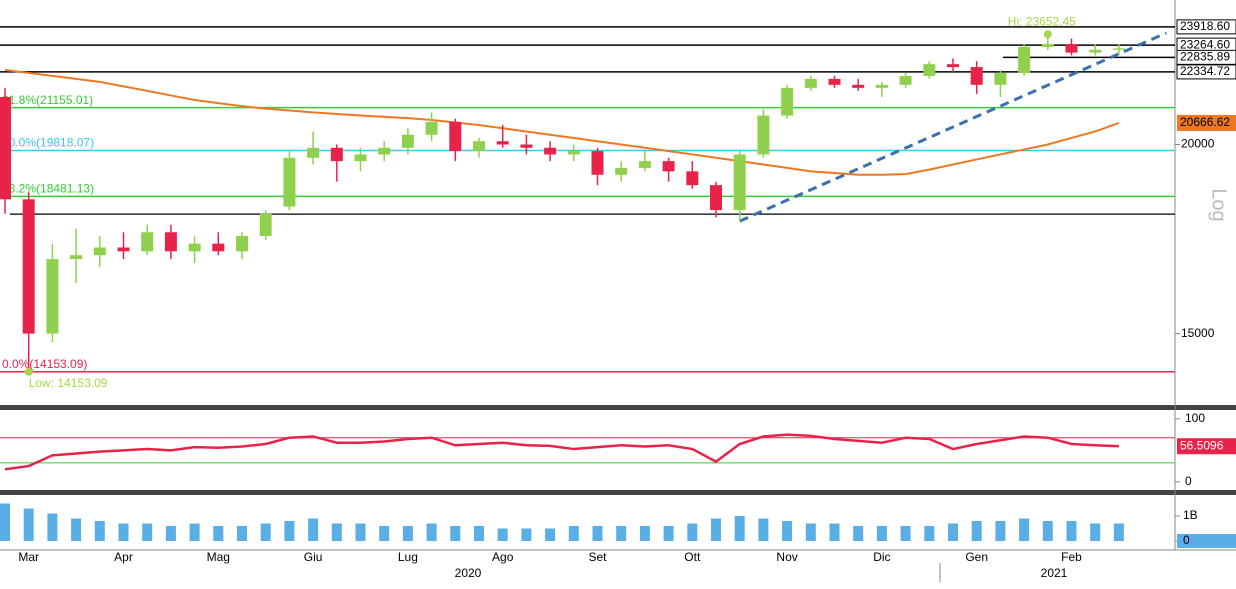 This screenshot has width=1236, height=589. Describe the element at coordinates (1198, 144) in the screenshot. I see `y-tick-label: 20000` at that location.